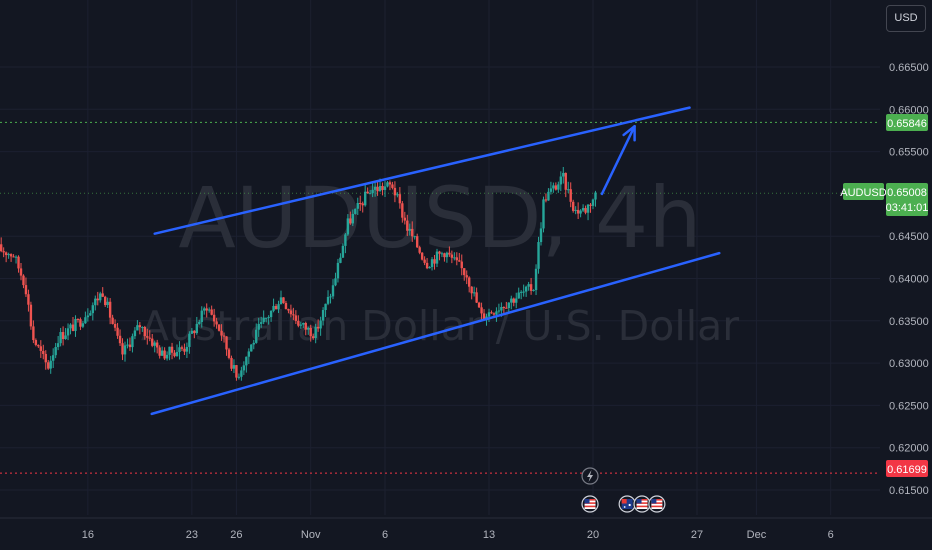 The image size is (932, 550). Describe the element at coordinates (88, 535) in the screenshot. I see `x-tick-label: 16` at that location.